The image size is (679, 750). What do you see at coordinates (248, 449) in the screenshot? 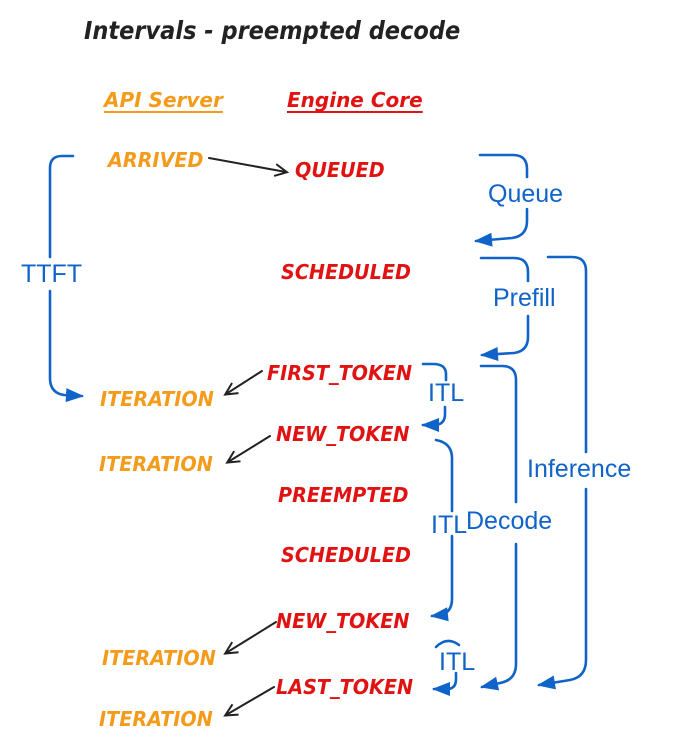
I see `arrow-new-token-to-iteration` at bounding box center [248, 449].